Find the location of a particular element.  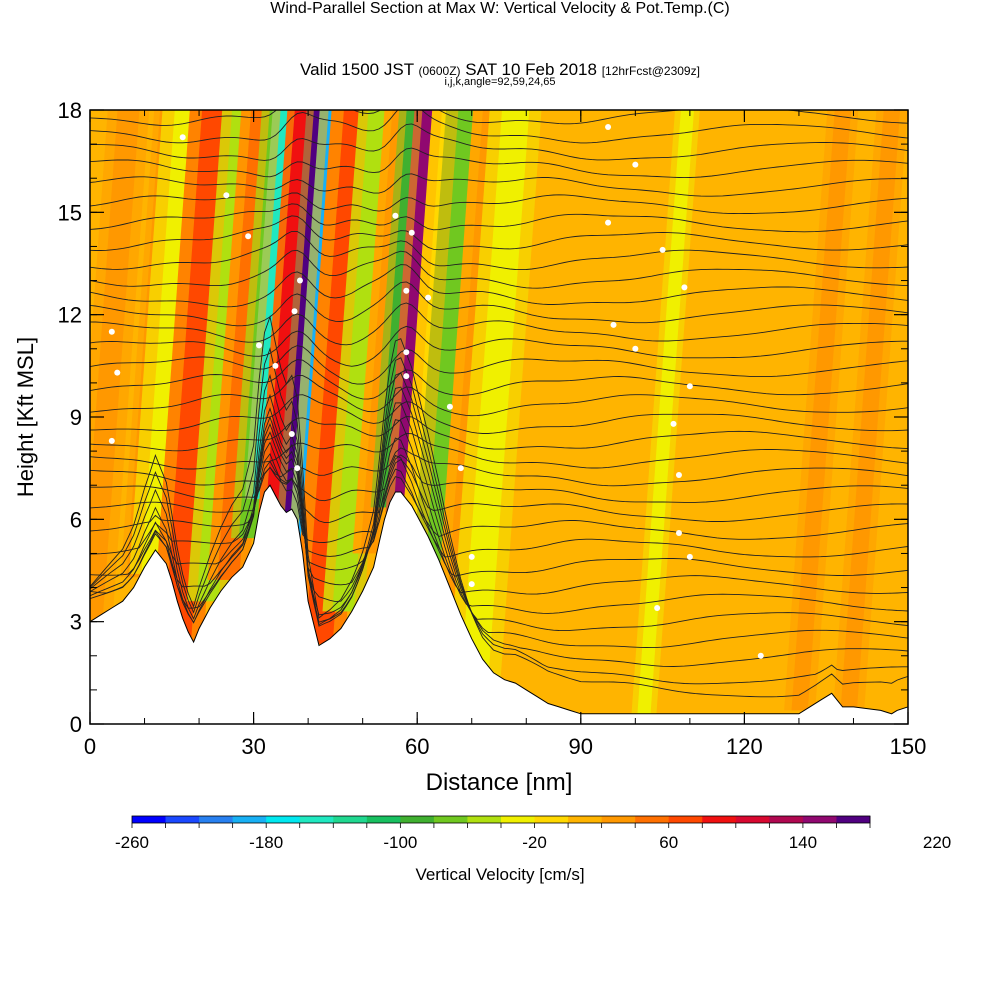

x-tick-label: 90 is located at coordinates (581, 746).